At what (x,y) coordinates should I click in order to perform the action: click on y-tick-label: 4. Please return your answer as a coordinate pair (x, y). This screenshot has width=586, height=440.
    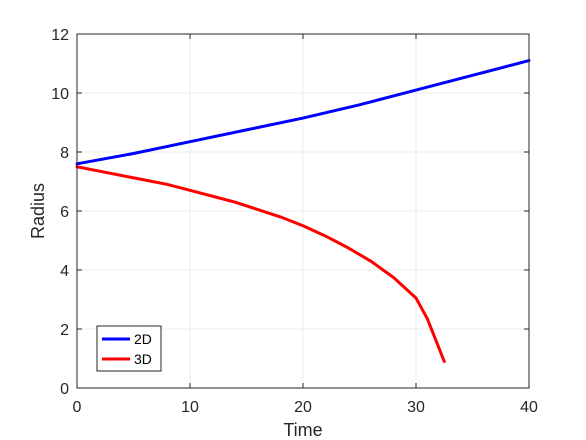
    Looking at the image, I should click on (64, 271).